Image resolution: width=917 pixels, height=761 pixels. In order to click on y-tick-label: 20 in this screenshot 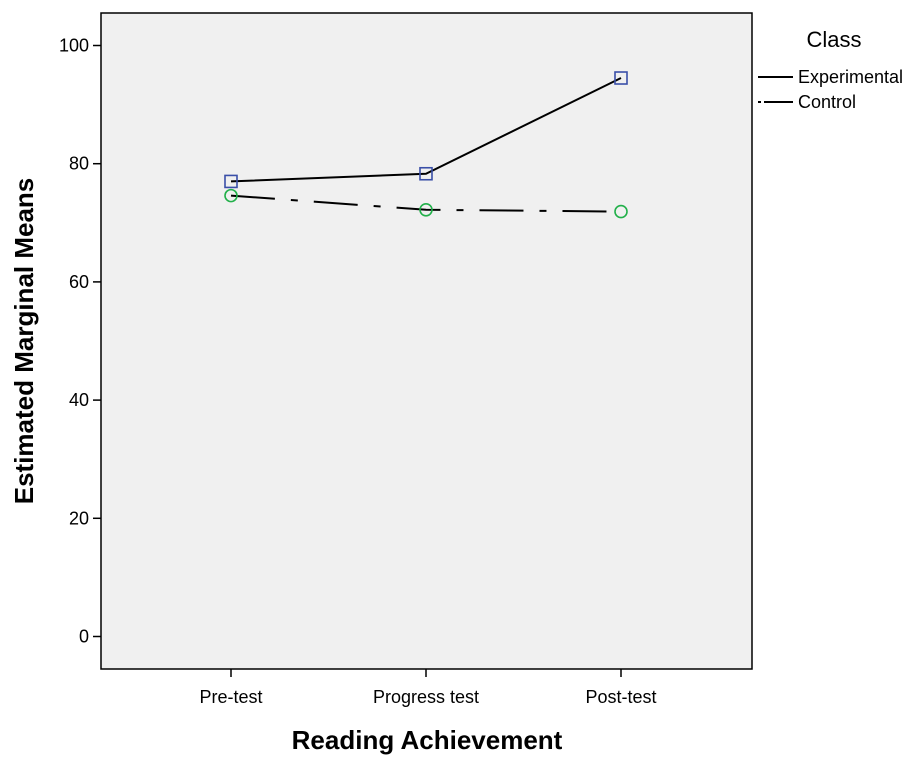, I will do `click(79, 518)`.